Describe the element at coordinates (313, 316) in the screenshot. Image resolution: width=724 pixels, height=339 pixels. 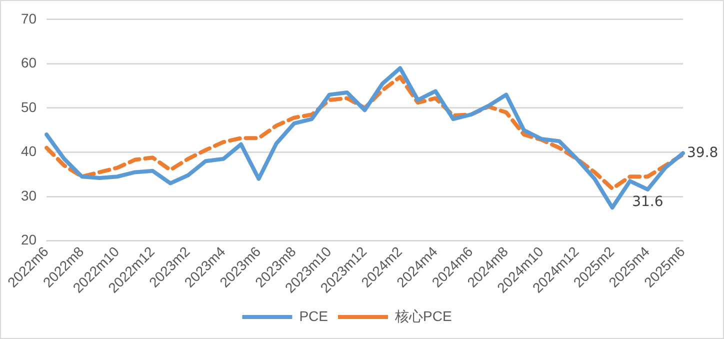
I see `legend-label: PCE` at that location.